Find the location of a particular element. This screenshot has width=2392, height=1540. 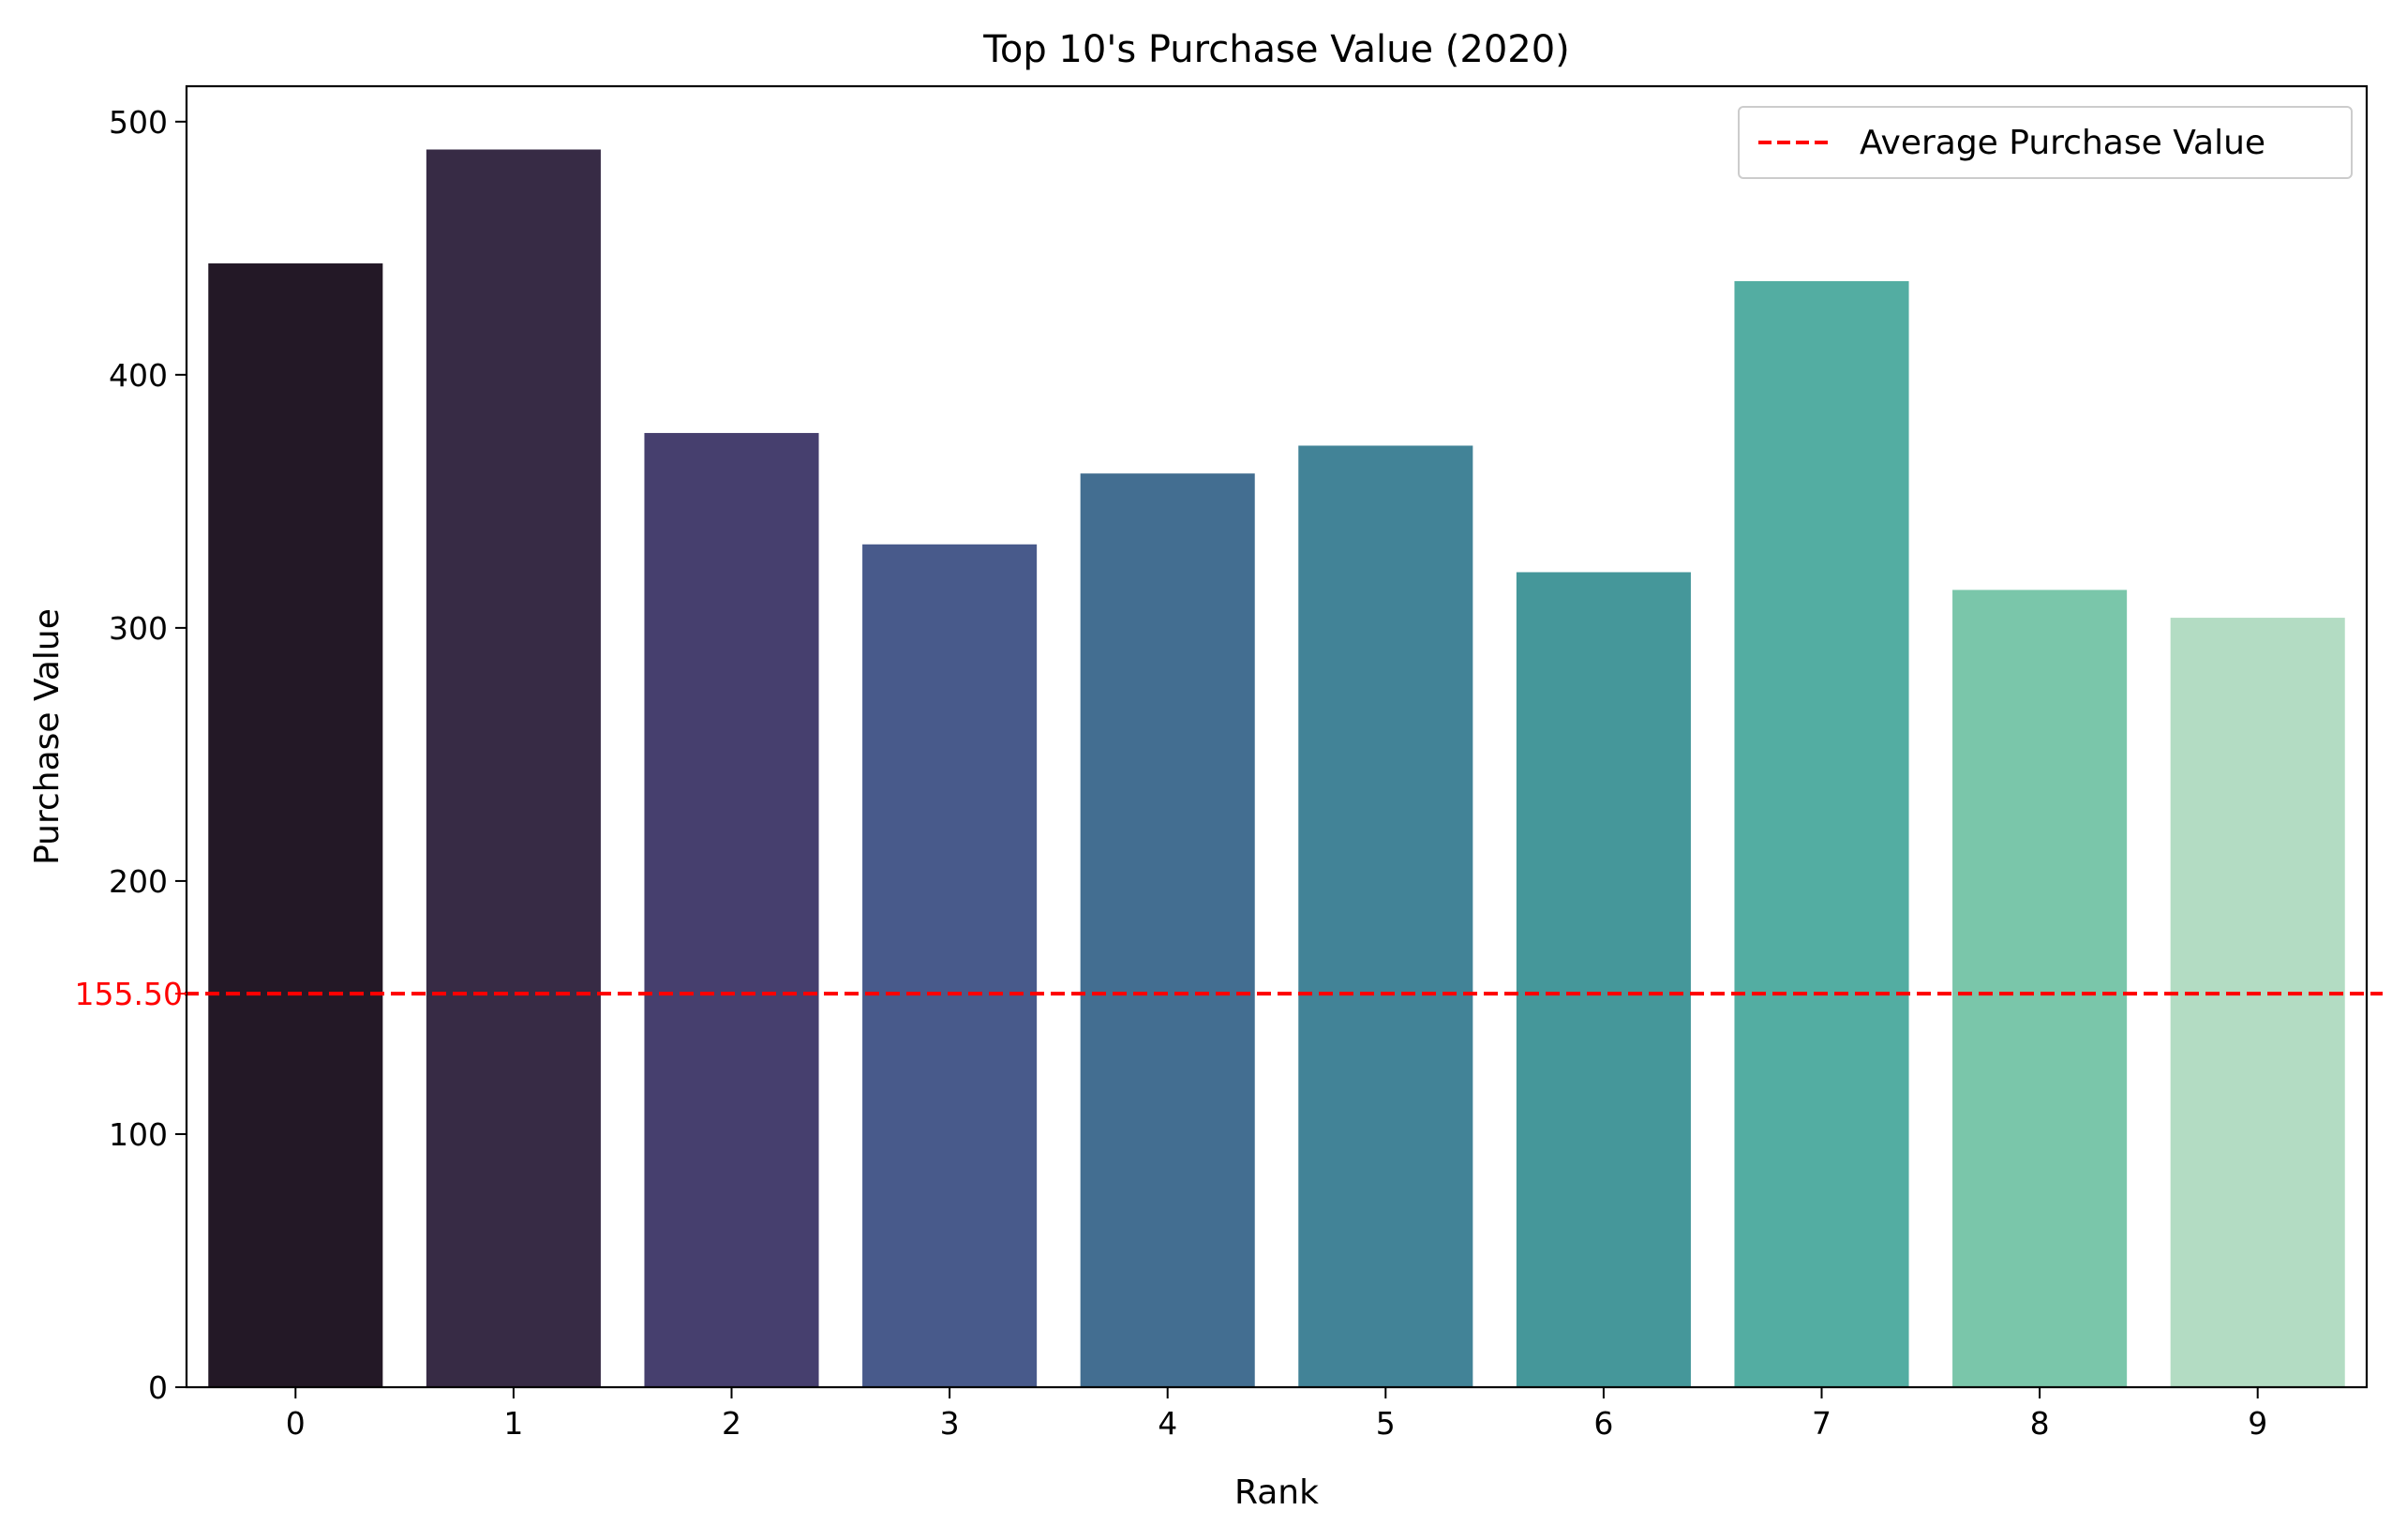

y-tick-label: 500 is located at coordinates (138, 123).